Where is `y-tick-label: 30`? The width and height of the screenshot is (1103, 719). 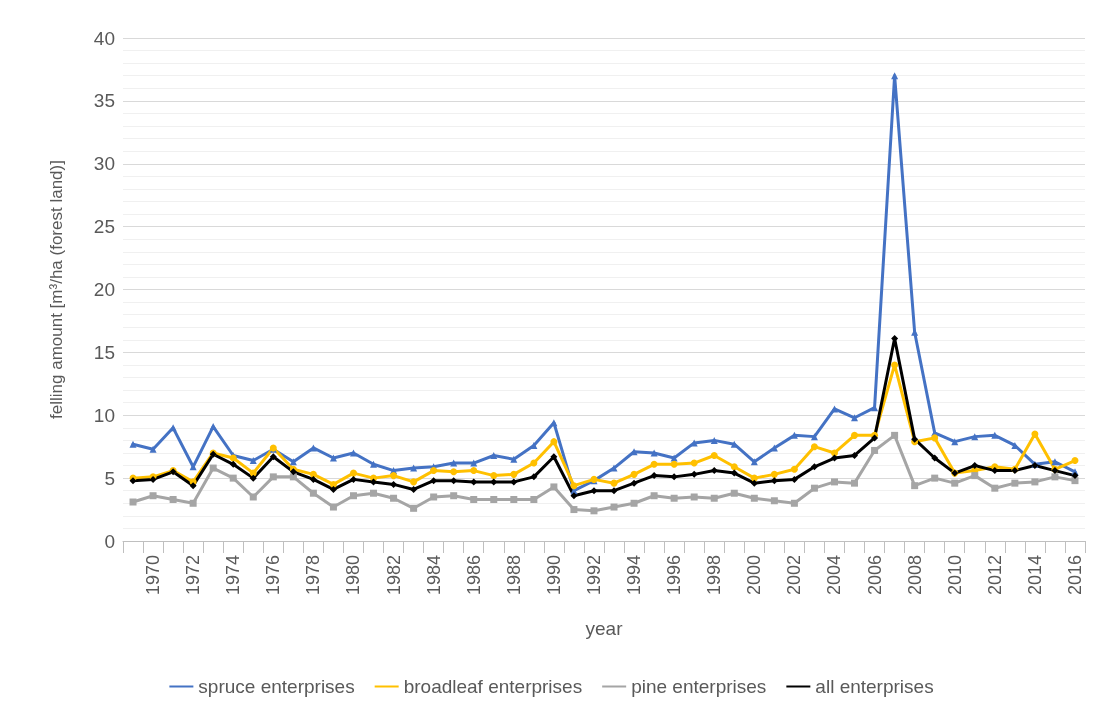
y-tick-label: 30 is located at coordinates (104, 164).